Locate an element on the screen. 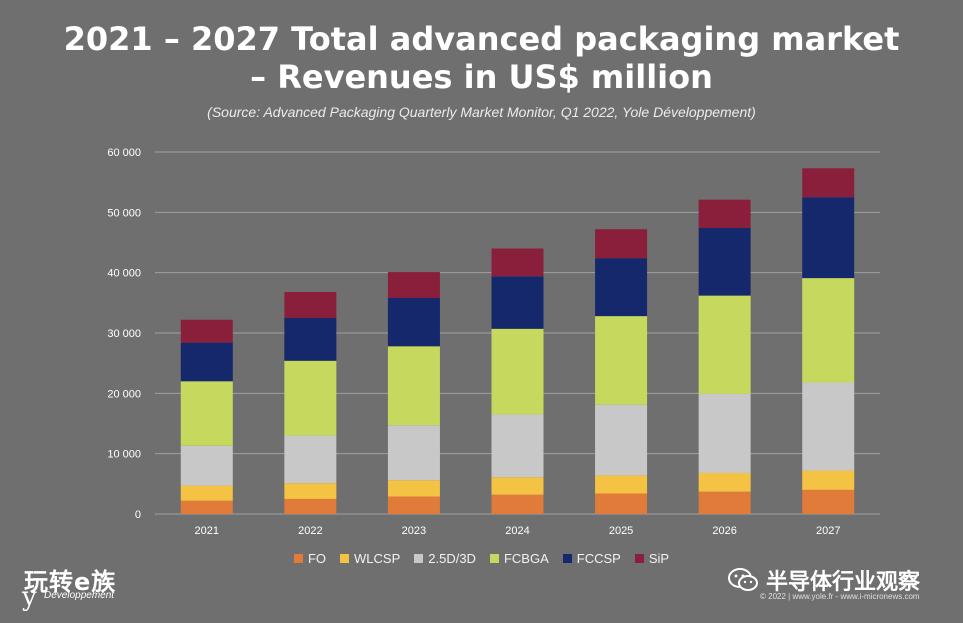  wechat-watermark: 半导体行业观察 is located at coordinates (824, 580).